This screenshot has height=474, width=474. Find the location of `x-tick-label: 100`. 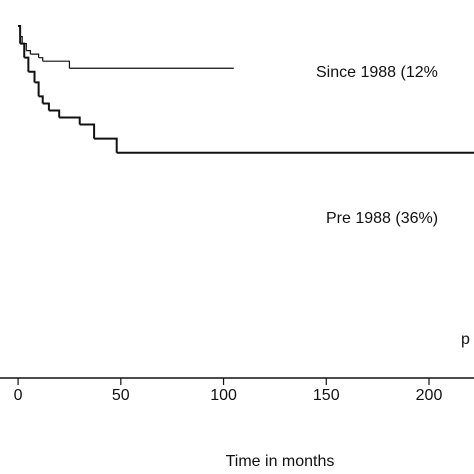

x-tick-label: 100 is located at coordinates (223, 395).